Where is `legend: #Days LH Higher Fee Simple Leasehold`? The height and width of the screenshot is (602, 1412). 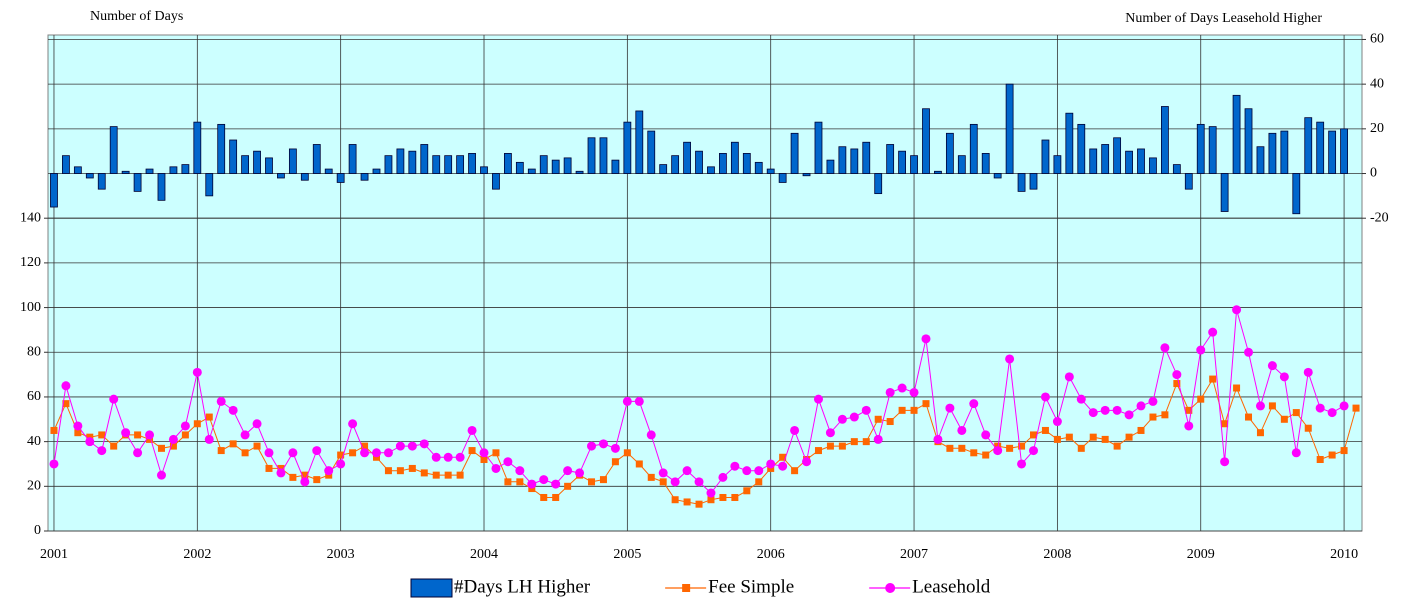
legend: #Days LH Higher Fee Simple Leasehold is located at coordinates (700, 587).